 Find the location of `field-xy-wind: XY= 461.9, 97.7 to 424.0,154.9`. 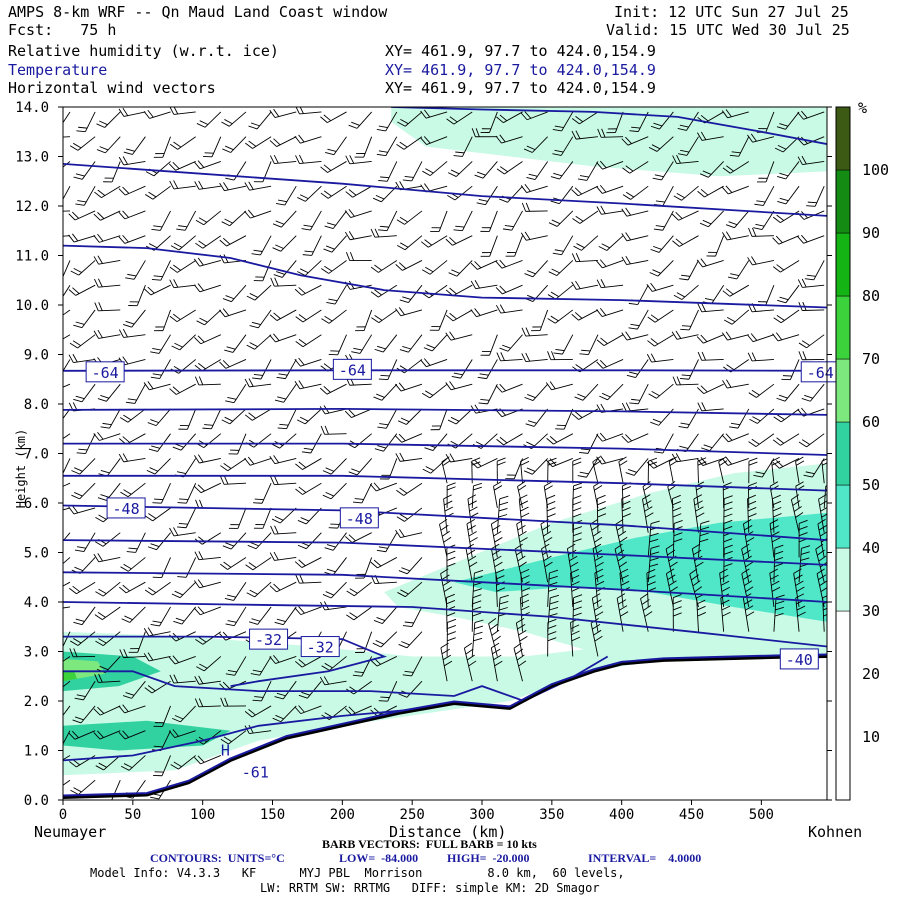

field-xy-wind: XY= 461.9, 97.7 to 424.0,154.9 is located at coordinates (520, 88).